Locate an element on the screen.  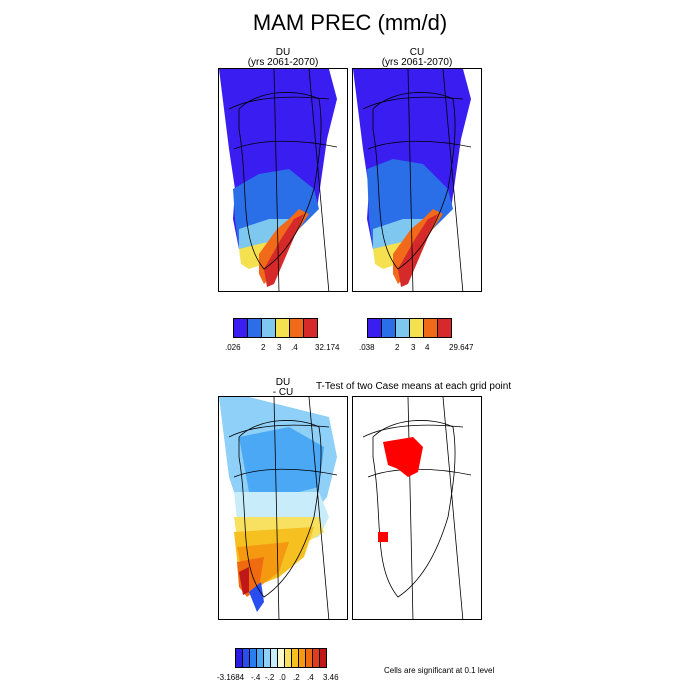
cu-cbar-label-2: 2 is located at coordinates (397, 347).